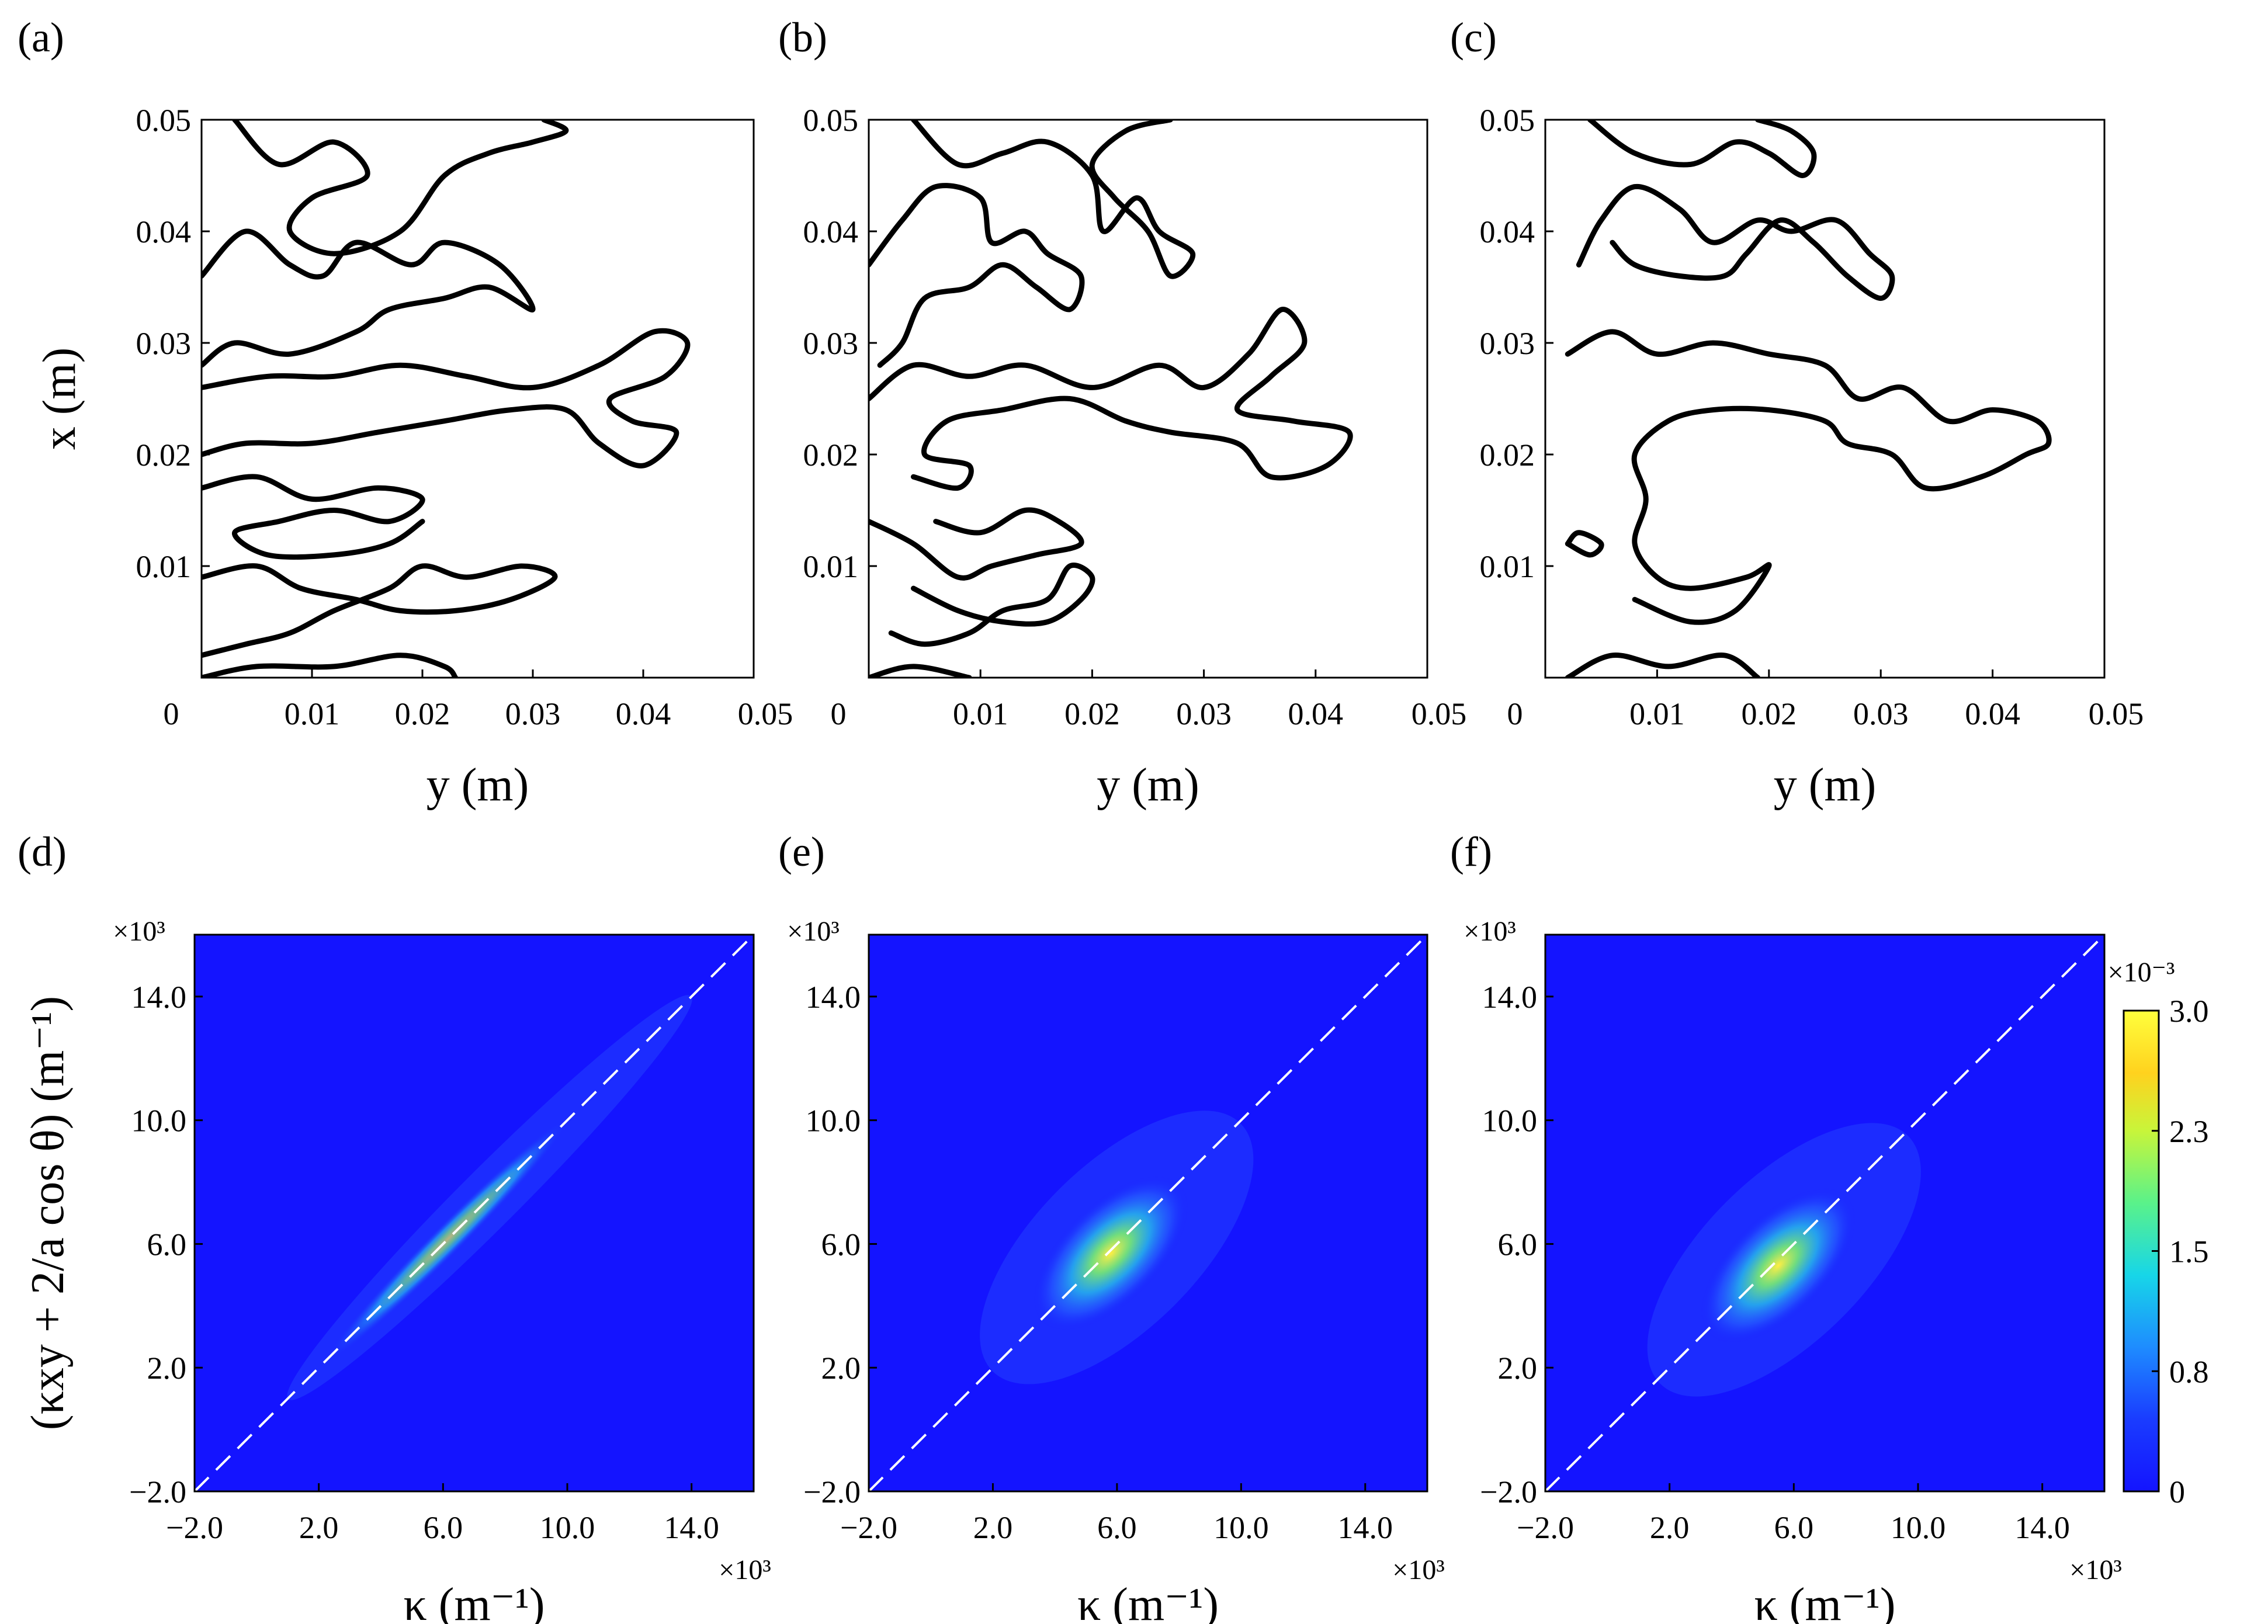 The height and width of the screenshot is (1624, 2268). I want to click on panel-label-a: (a), so click(41, 38).